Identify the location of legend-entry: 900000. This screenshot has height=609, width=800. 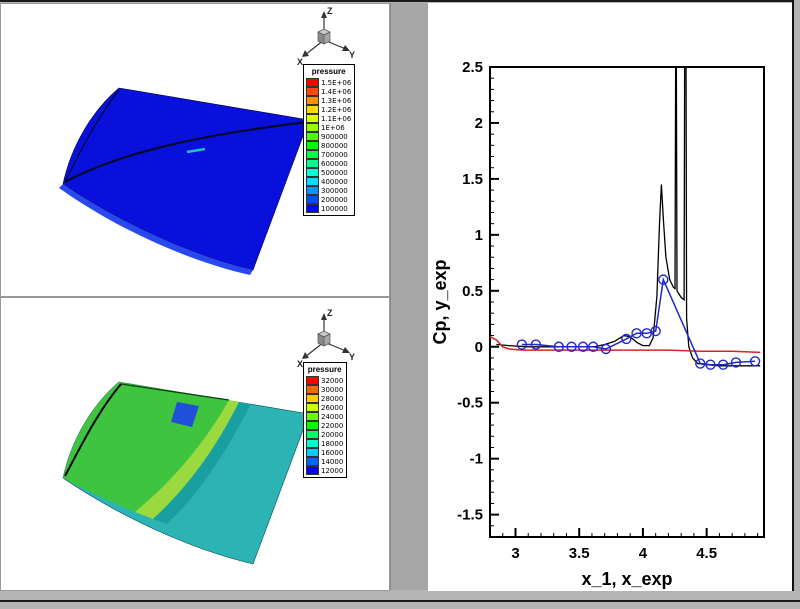
(328, 136).